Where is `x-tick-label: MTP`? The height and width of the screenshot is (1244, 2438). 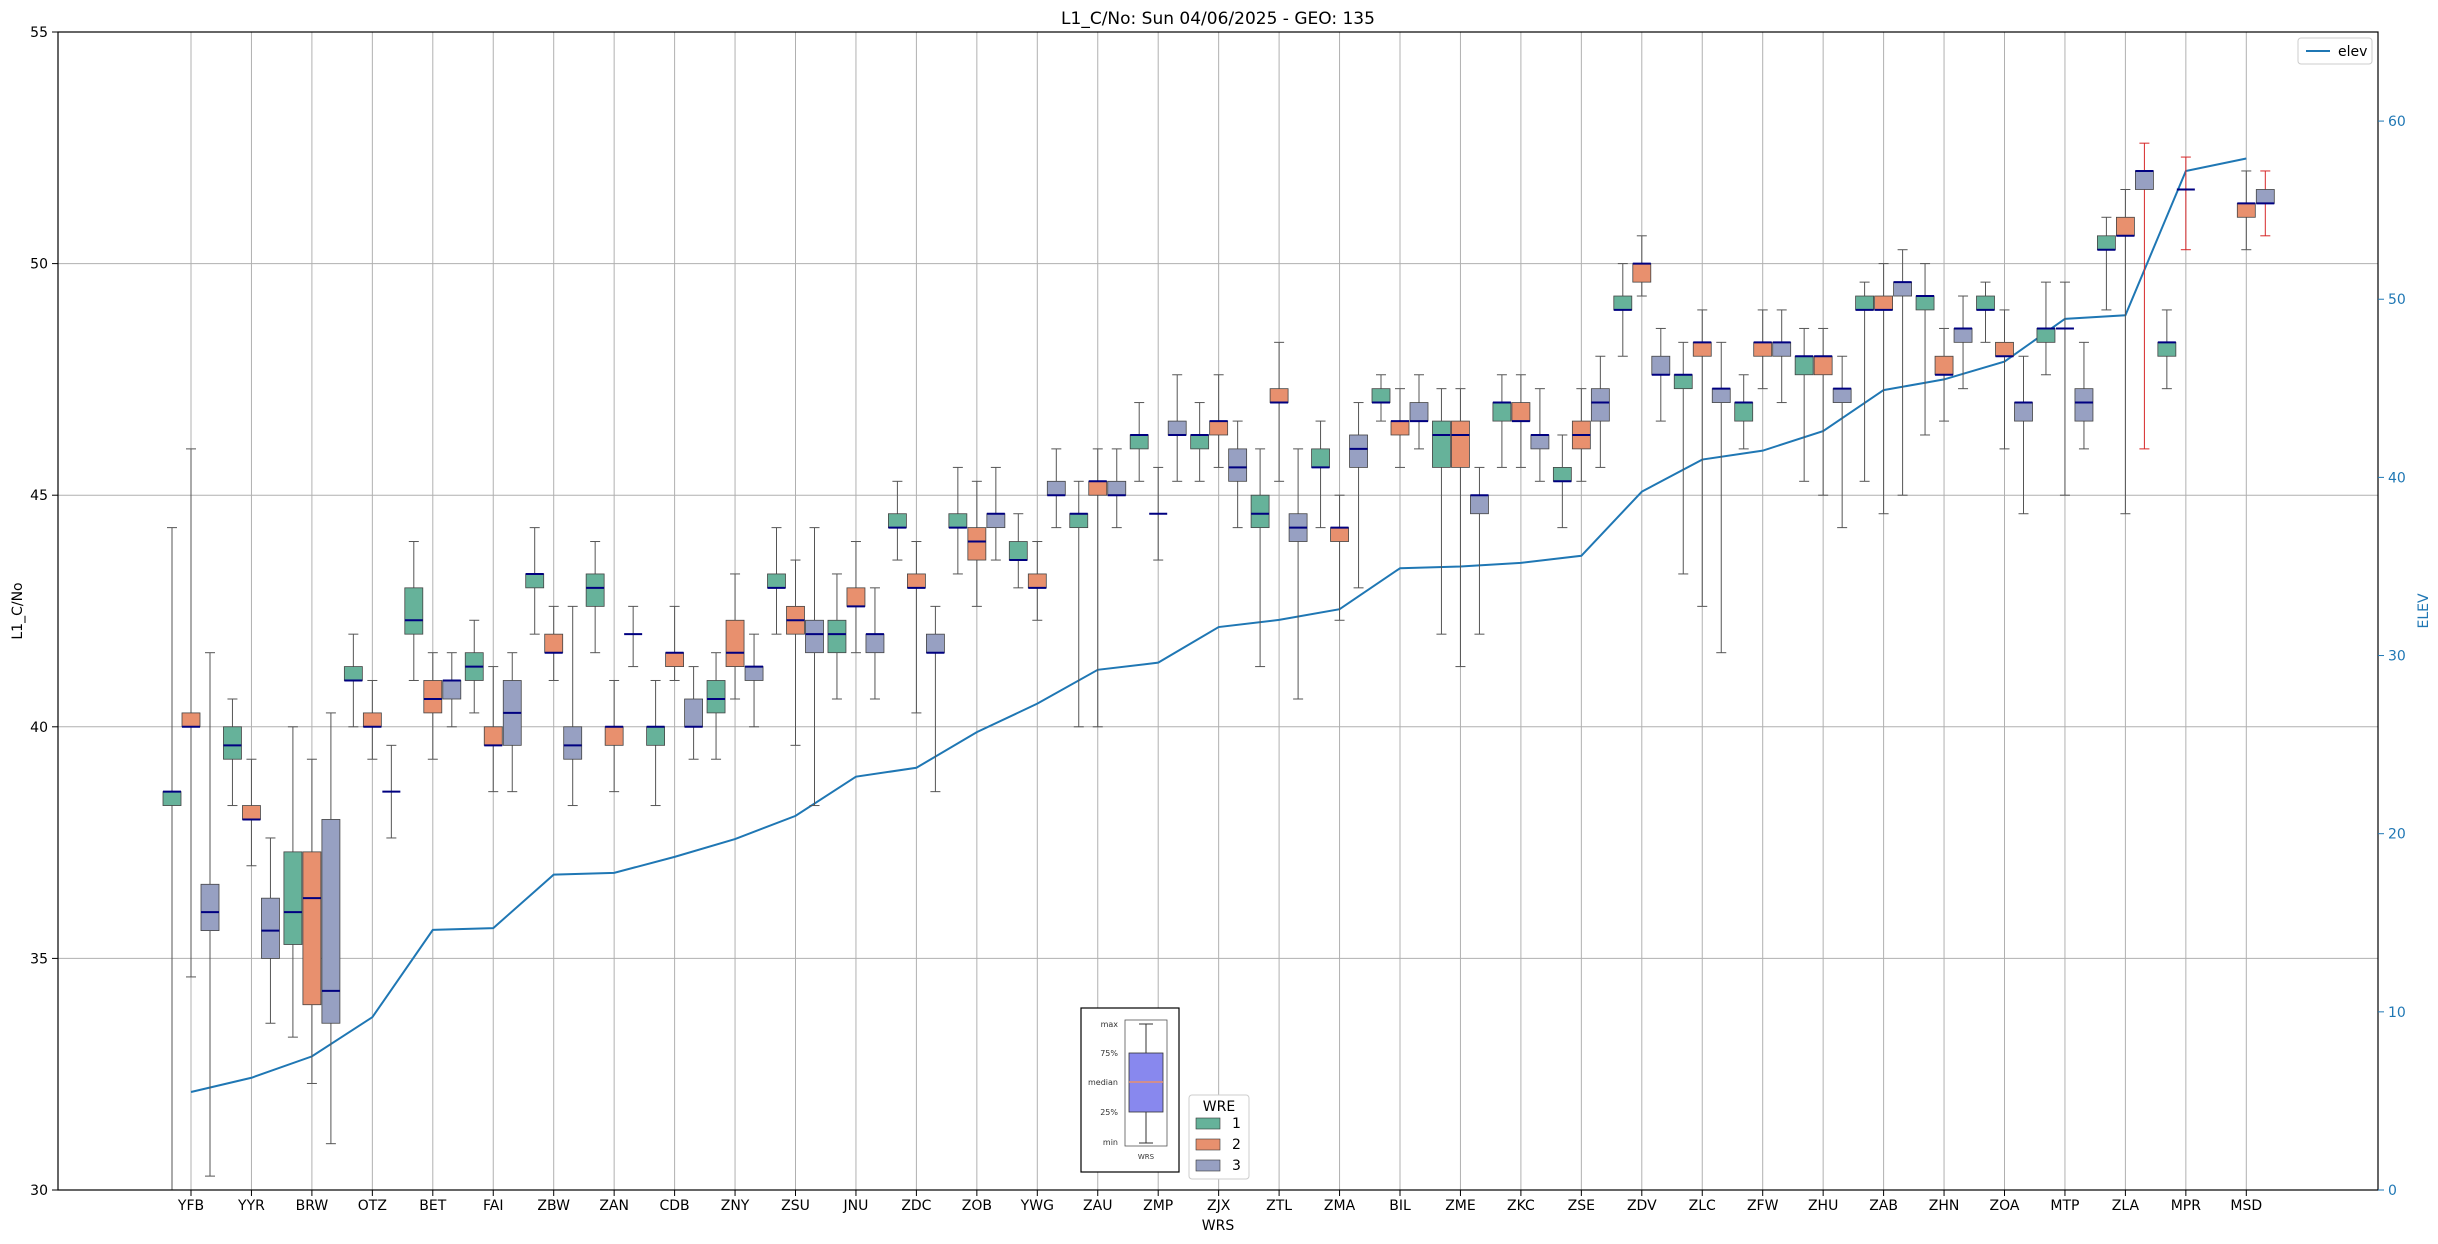 x-tick-label: MTP is located at coordinates (2064, 1206).